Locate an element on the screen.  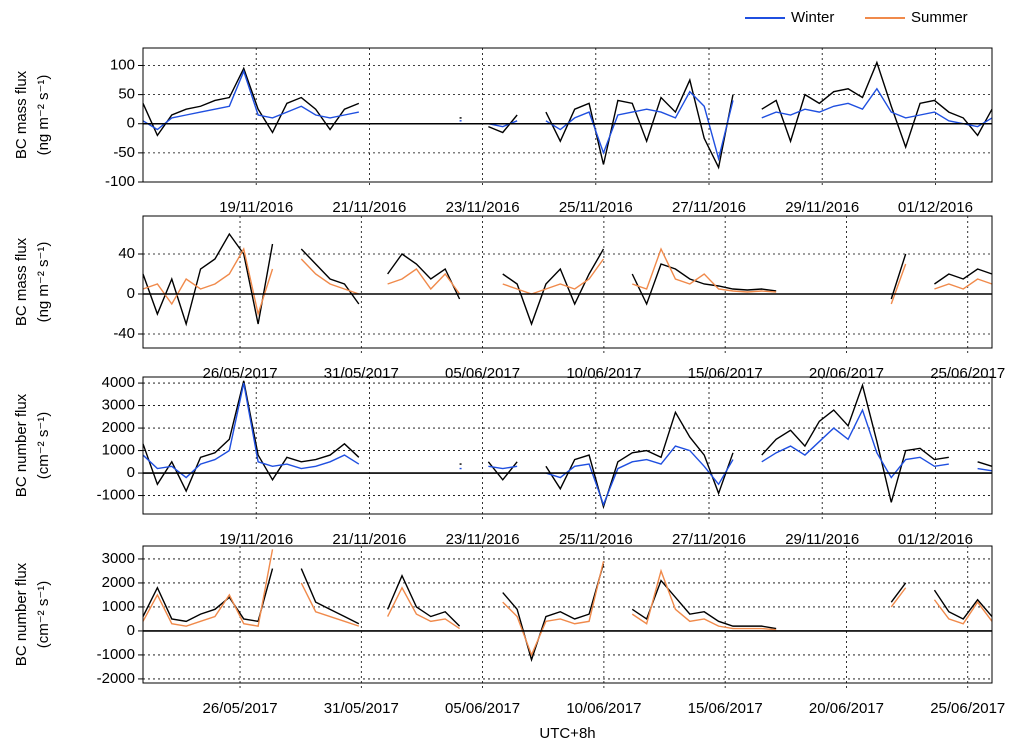
y-tick-label: 4000 is located at coordinates (118, 382).